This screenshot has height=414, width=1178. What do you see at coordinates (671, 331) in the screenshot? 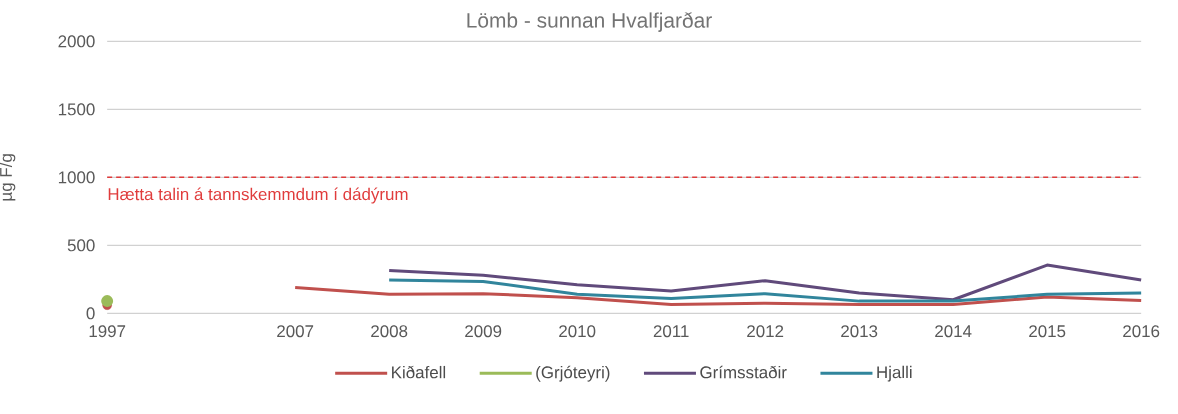
I see `x-tick-label: 2011` at bounding box center [671, 331].